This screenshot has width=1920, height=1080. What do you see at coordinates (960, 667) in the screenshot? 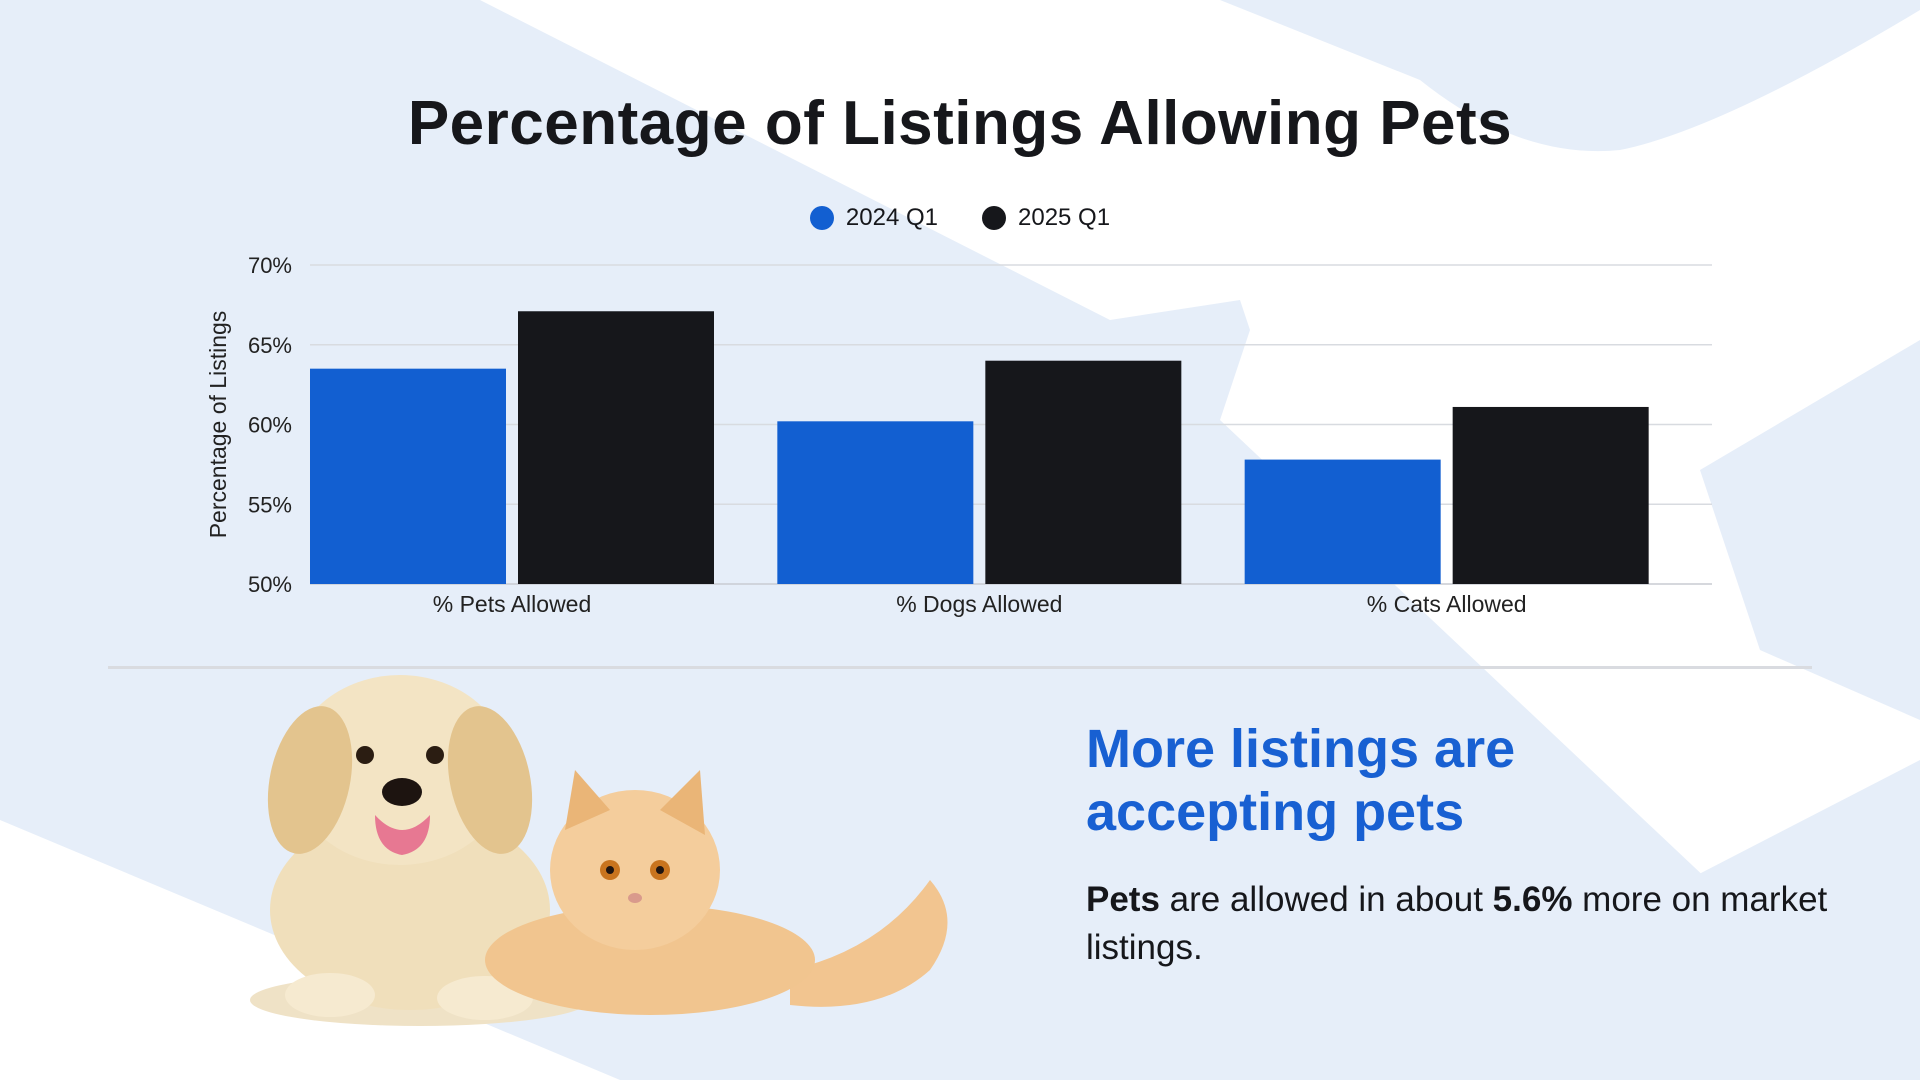
I see `section-divider` at bounding box center [960, 667].